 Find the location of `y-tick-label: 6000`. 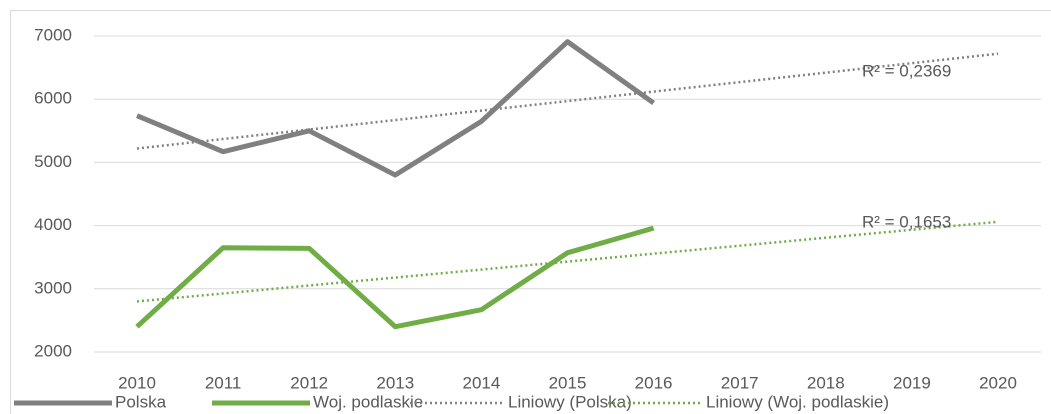

y-tick-label: 6000 is located at coordinates (53, 98).